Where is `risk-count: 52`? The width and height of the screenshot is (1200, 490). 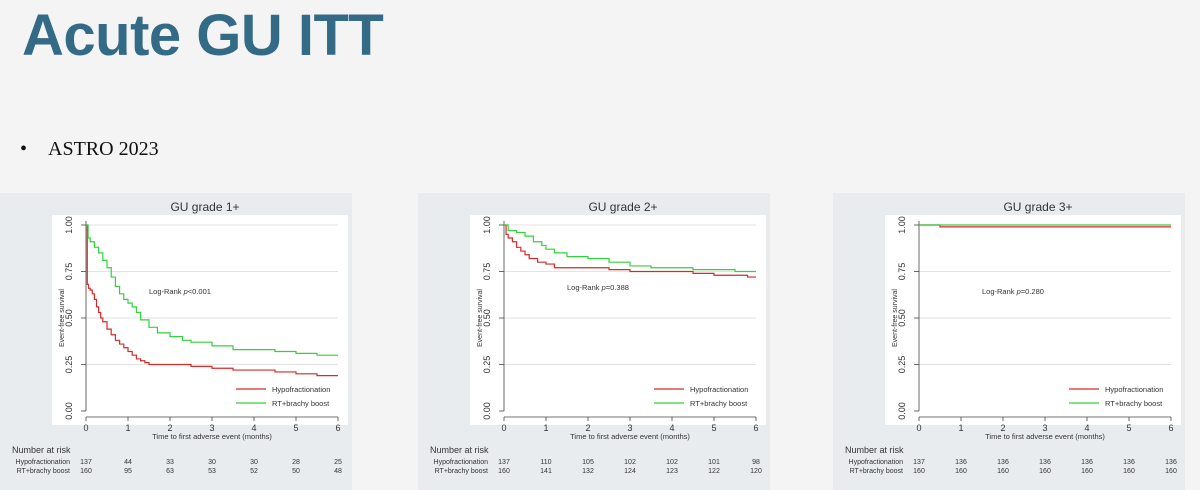
risk-count: 52 is located at coordinates (254, 471).